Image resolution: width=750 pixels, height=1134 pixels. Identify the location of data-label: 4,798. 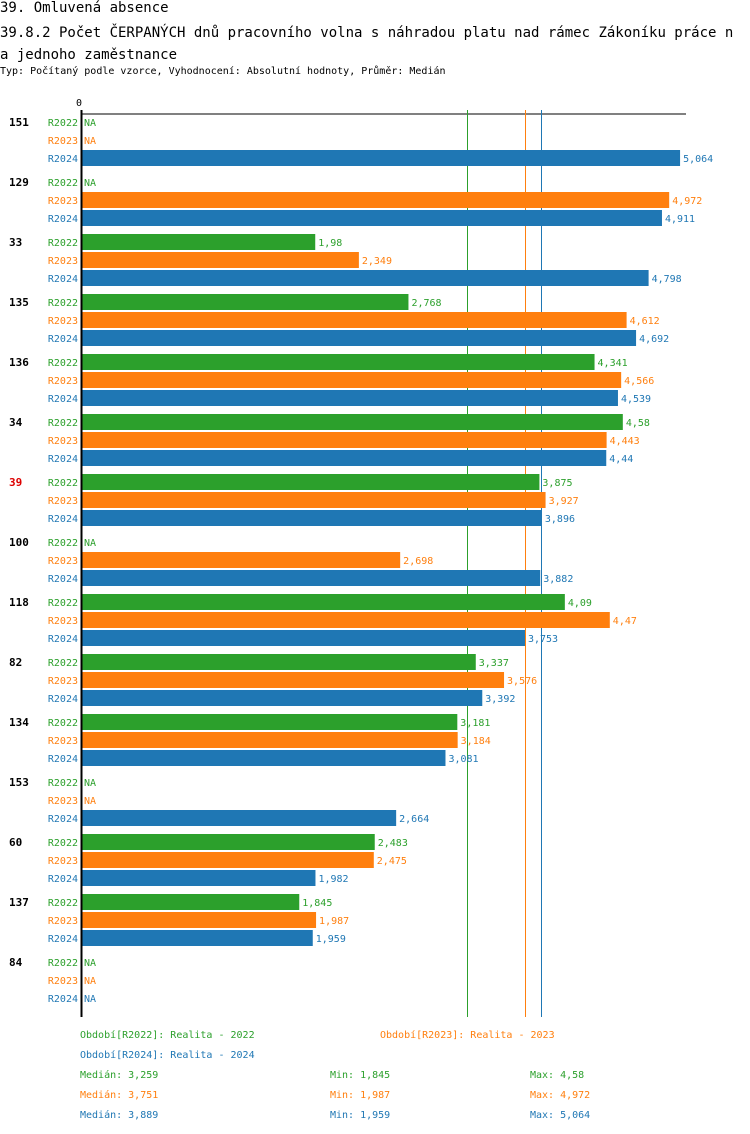
(667, 279).